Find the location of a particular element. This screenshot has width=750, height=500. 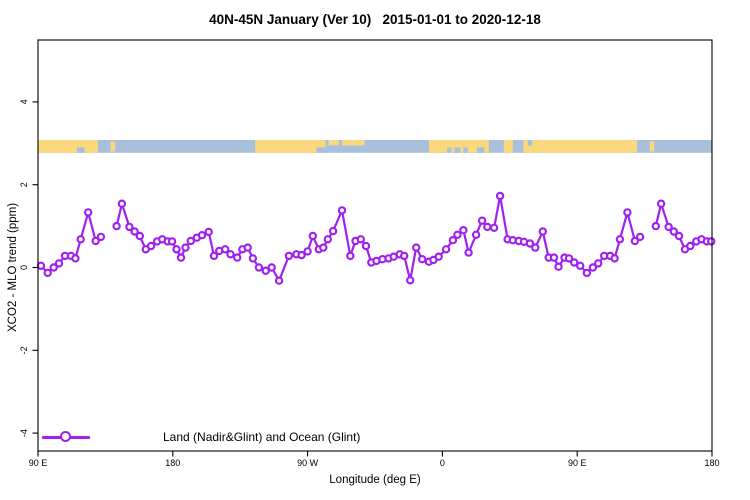

y-axis-tick-label: -2 is located at coordinates (24, 350).